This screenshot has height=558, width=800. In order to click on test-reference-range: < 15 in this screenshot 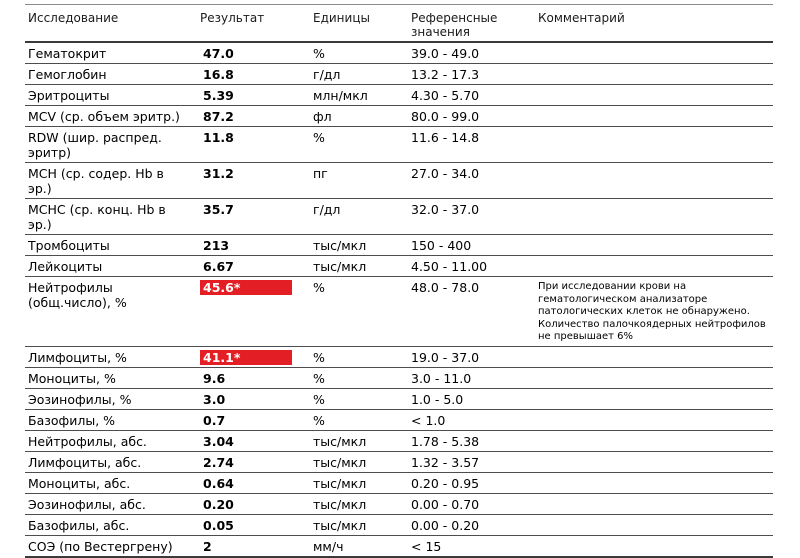, I will do `click(471, 546)`.